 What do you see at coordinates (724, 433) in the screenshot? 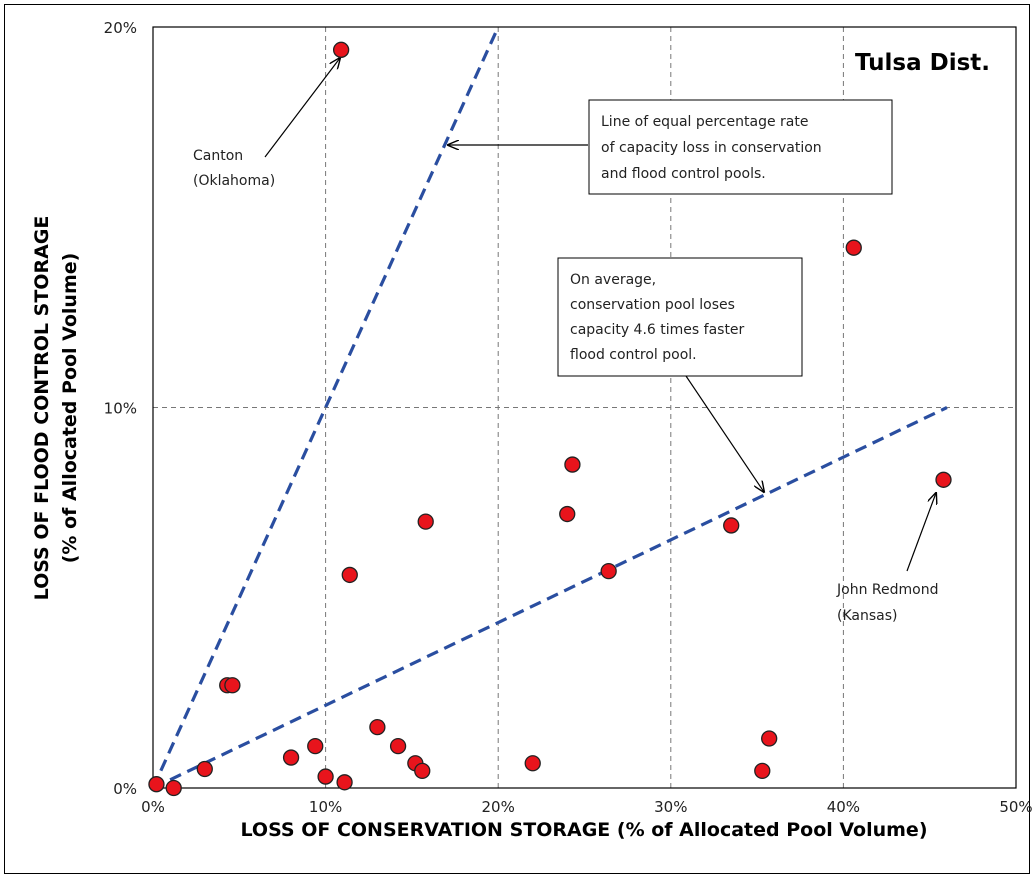
I see `average-line-arrow` at bounding box center [724, 433].